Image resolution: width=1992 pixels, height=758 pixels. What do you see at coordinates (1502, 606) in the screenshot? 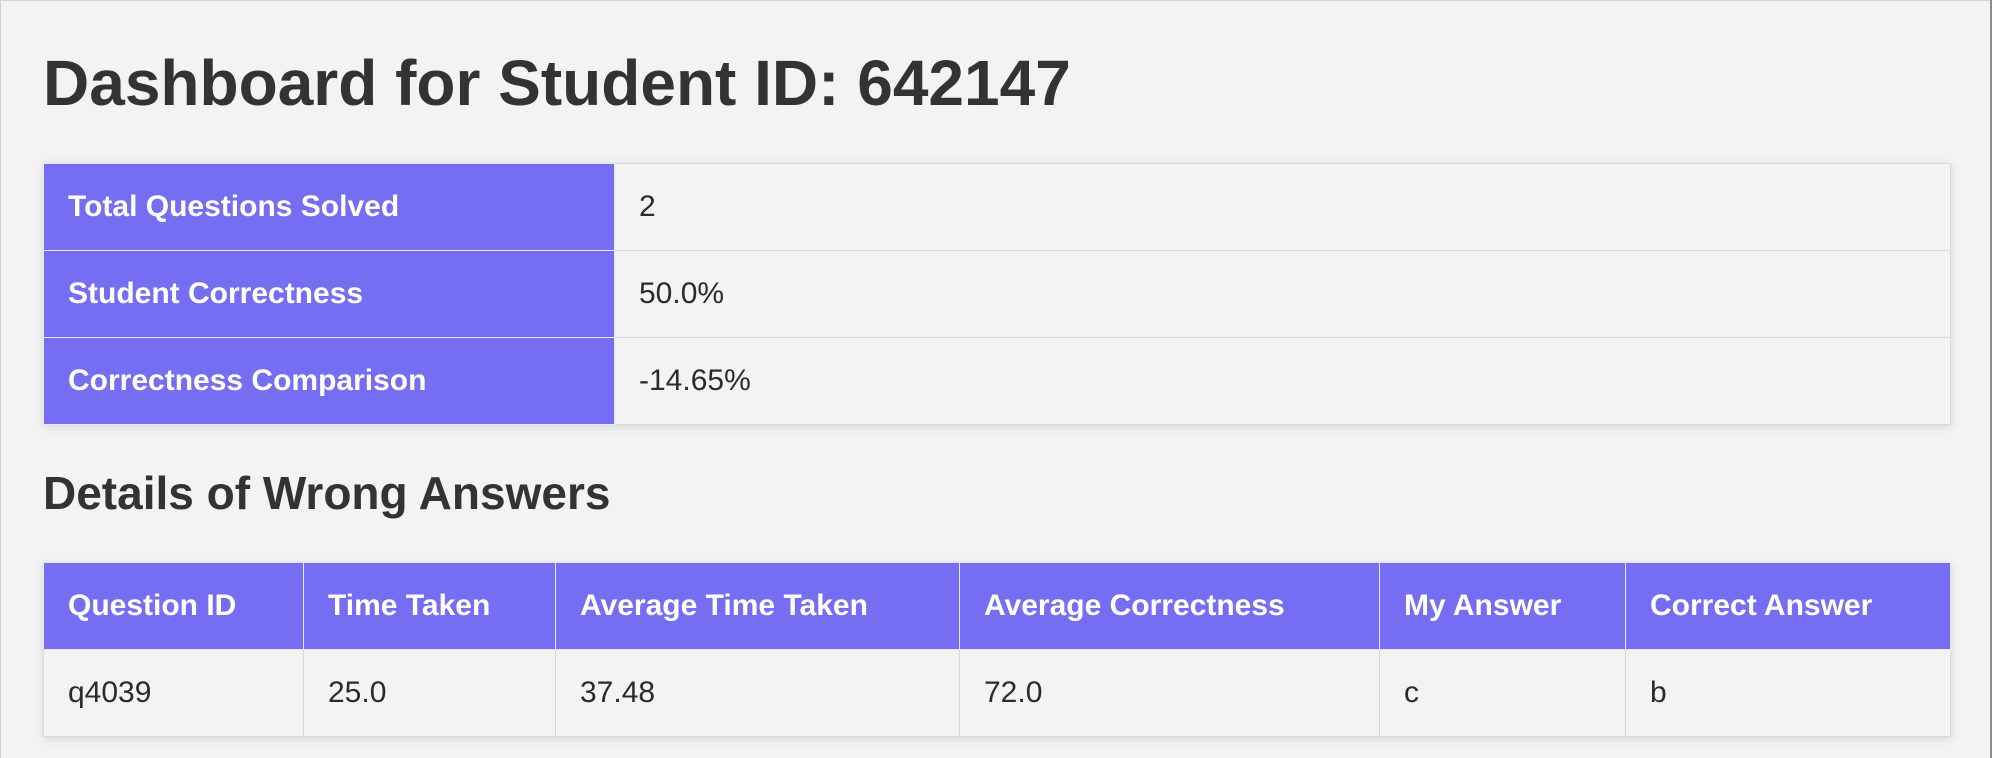
I see `column-header-my-answer: My Answer` at bounding box center [1502, 606].